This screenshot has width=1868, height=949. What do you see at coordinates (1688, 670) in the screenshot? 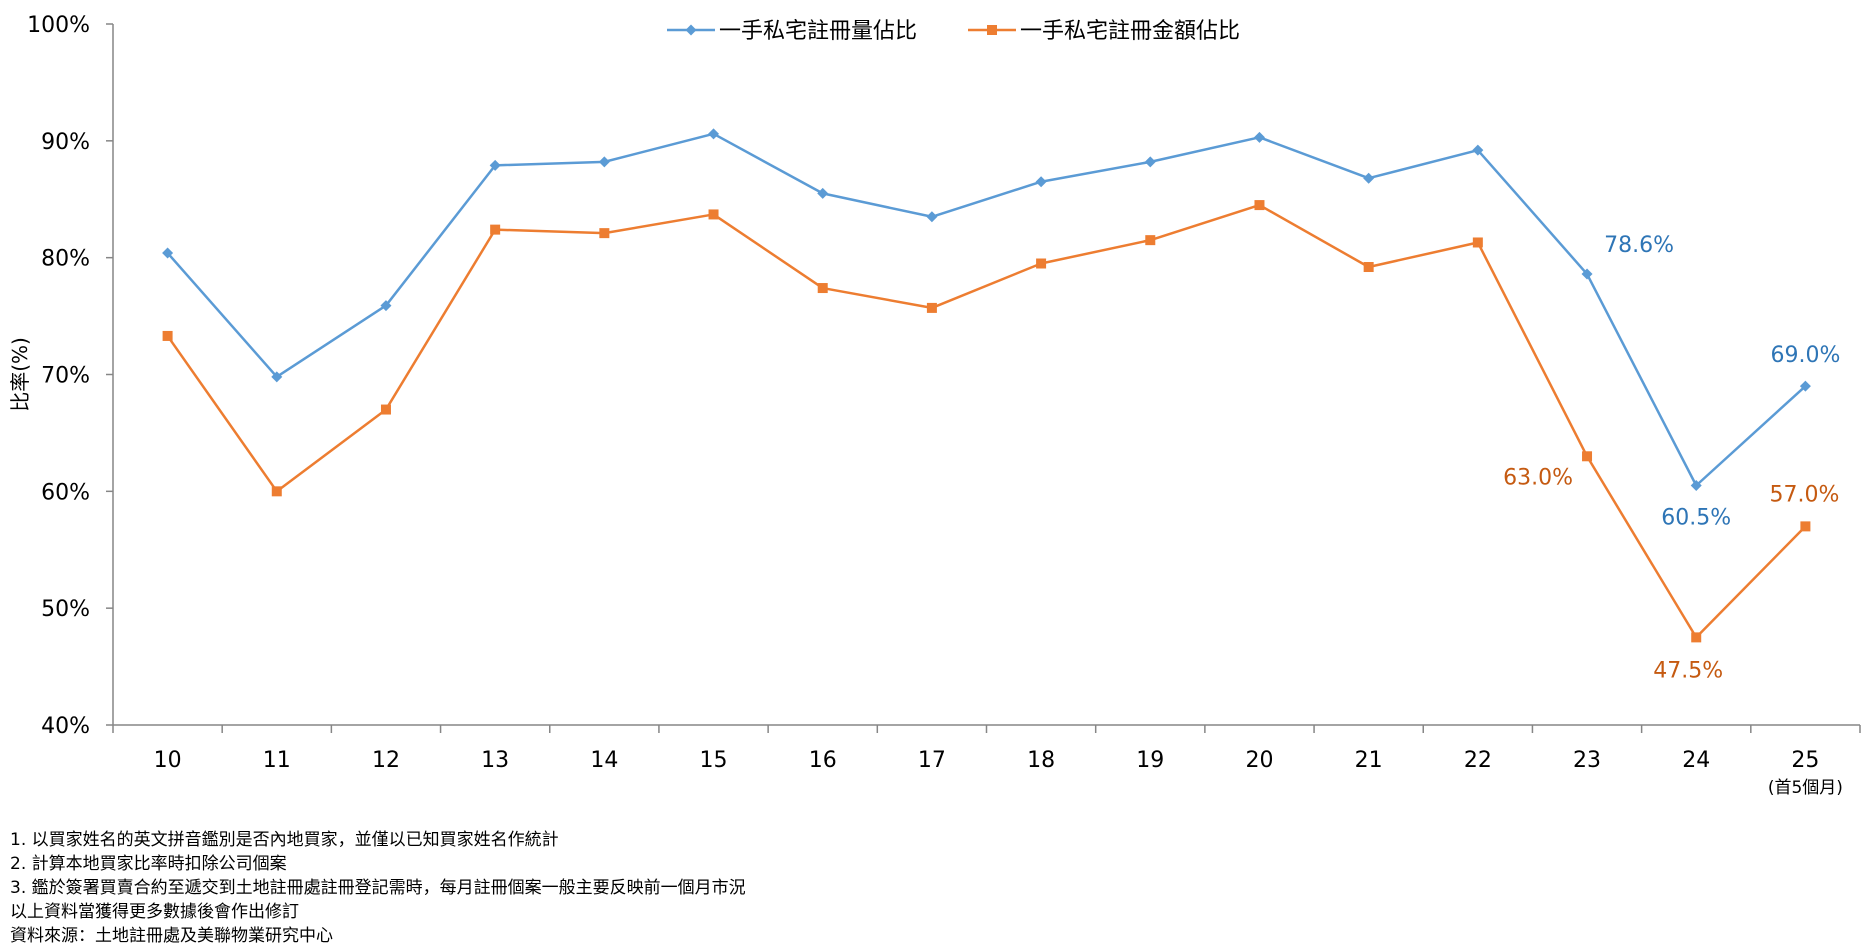
I see `data-label: 47.5%` at bounding box center [1688, 670].